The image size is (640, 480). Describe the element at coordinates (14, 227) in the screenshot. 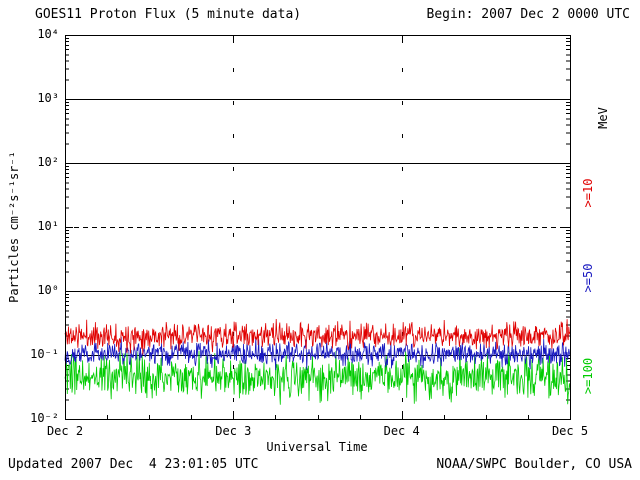

I see `y-axis-label: Particles cm⁻²s⁻¹sr⁻¹` at that location.